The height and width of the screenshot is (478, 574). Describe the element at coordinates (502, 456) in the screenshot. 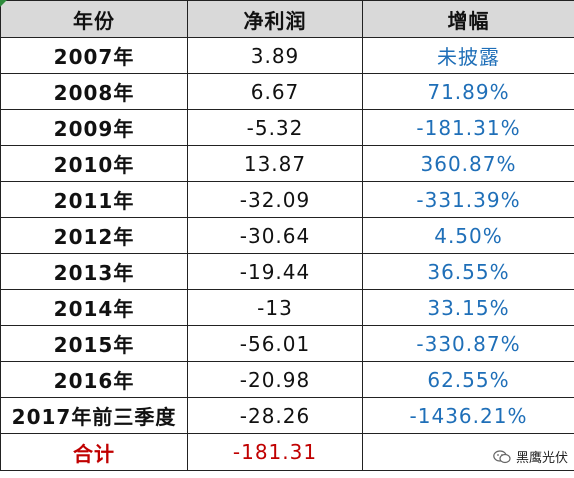

I see `wechat-icon` at that location.